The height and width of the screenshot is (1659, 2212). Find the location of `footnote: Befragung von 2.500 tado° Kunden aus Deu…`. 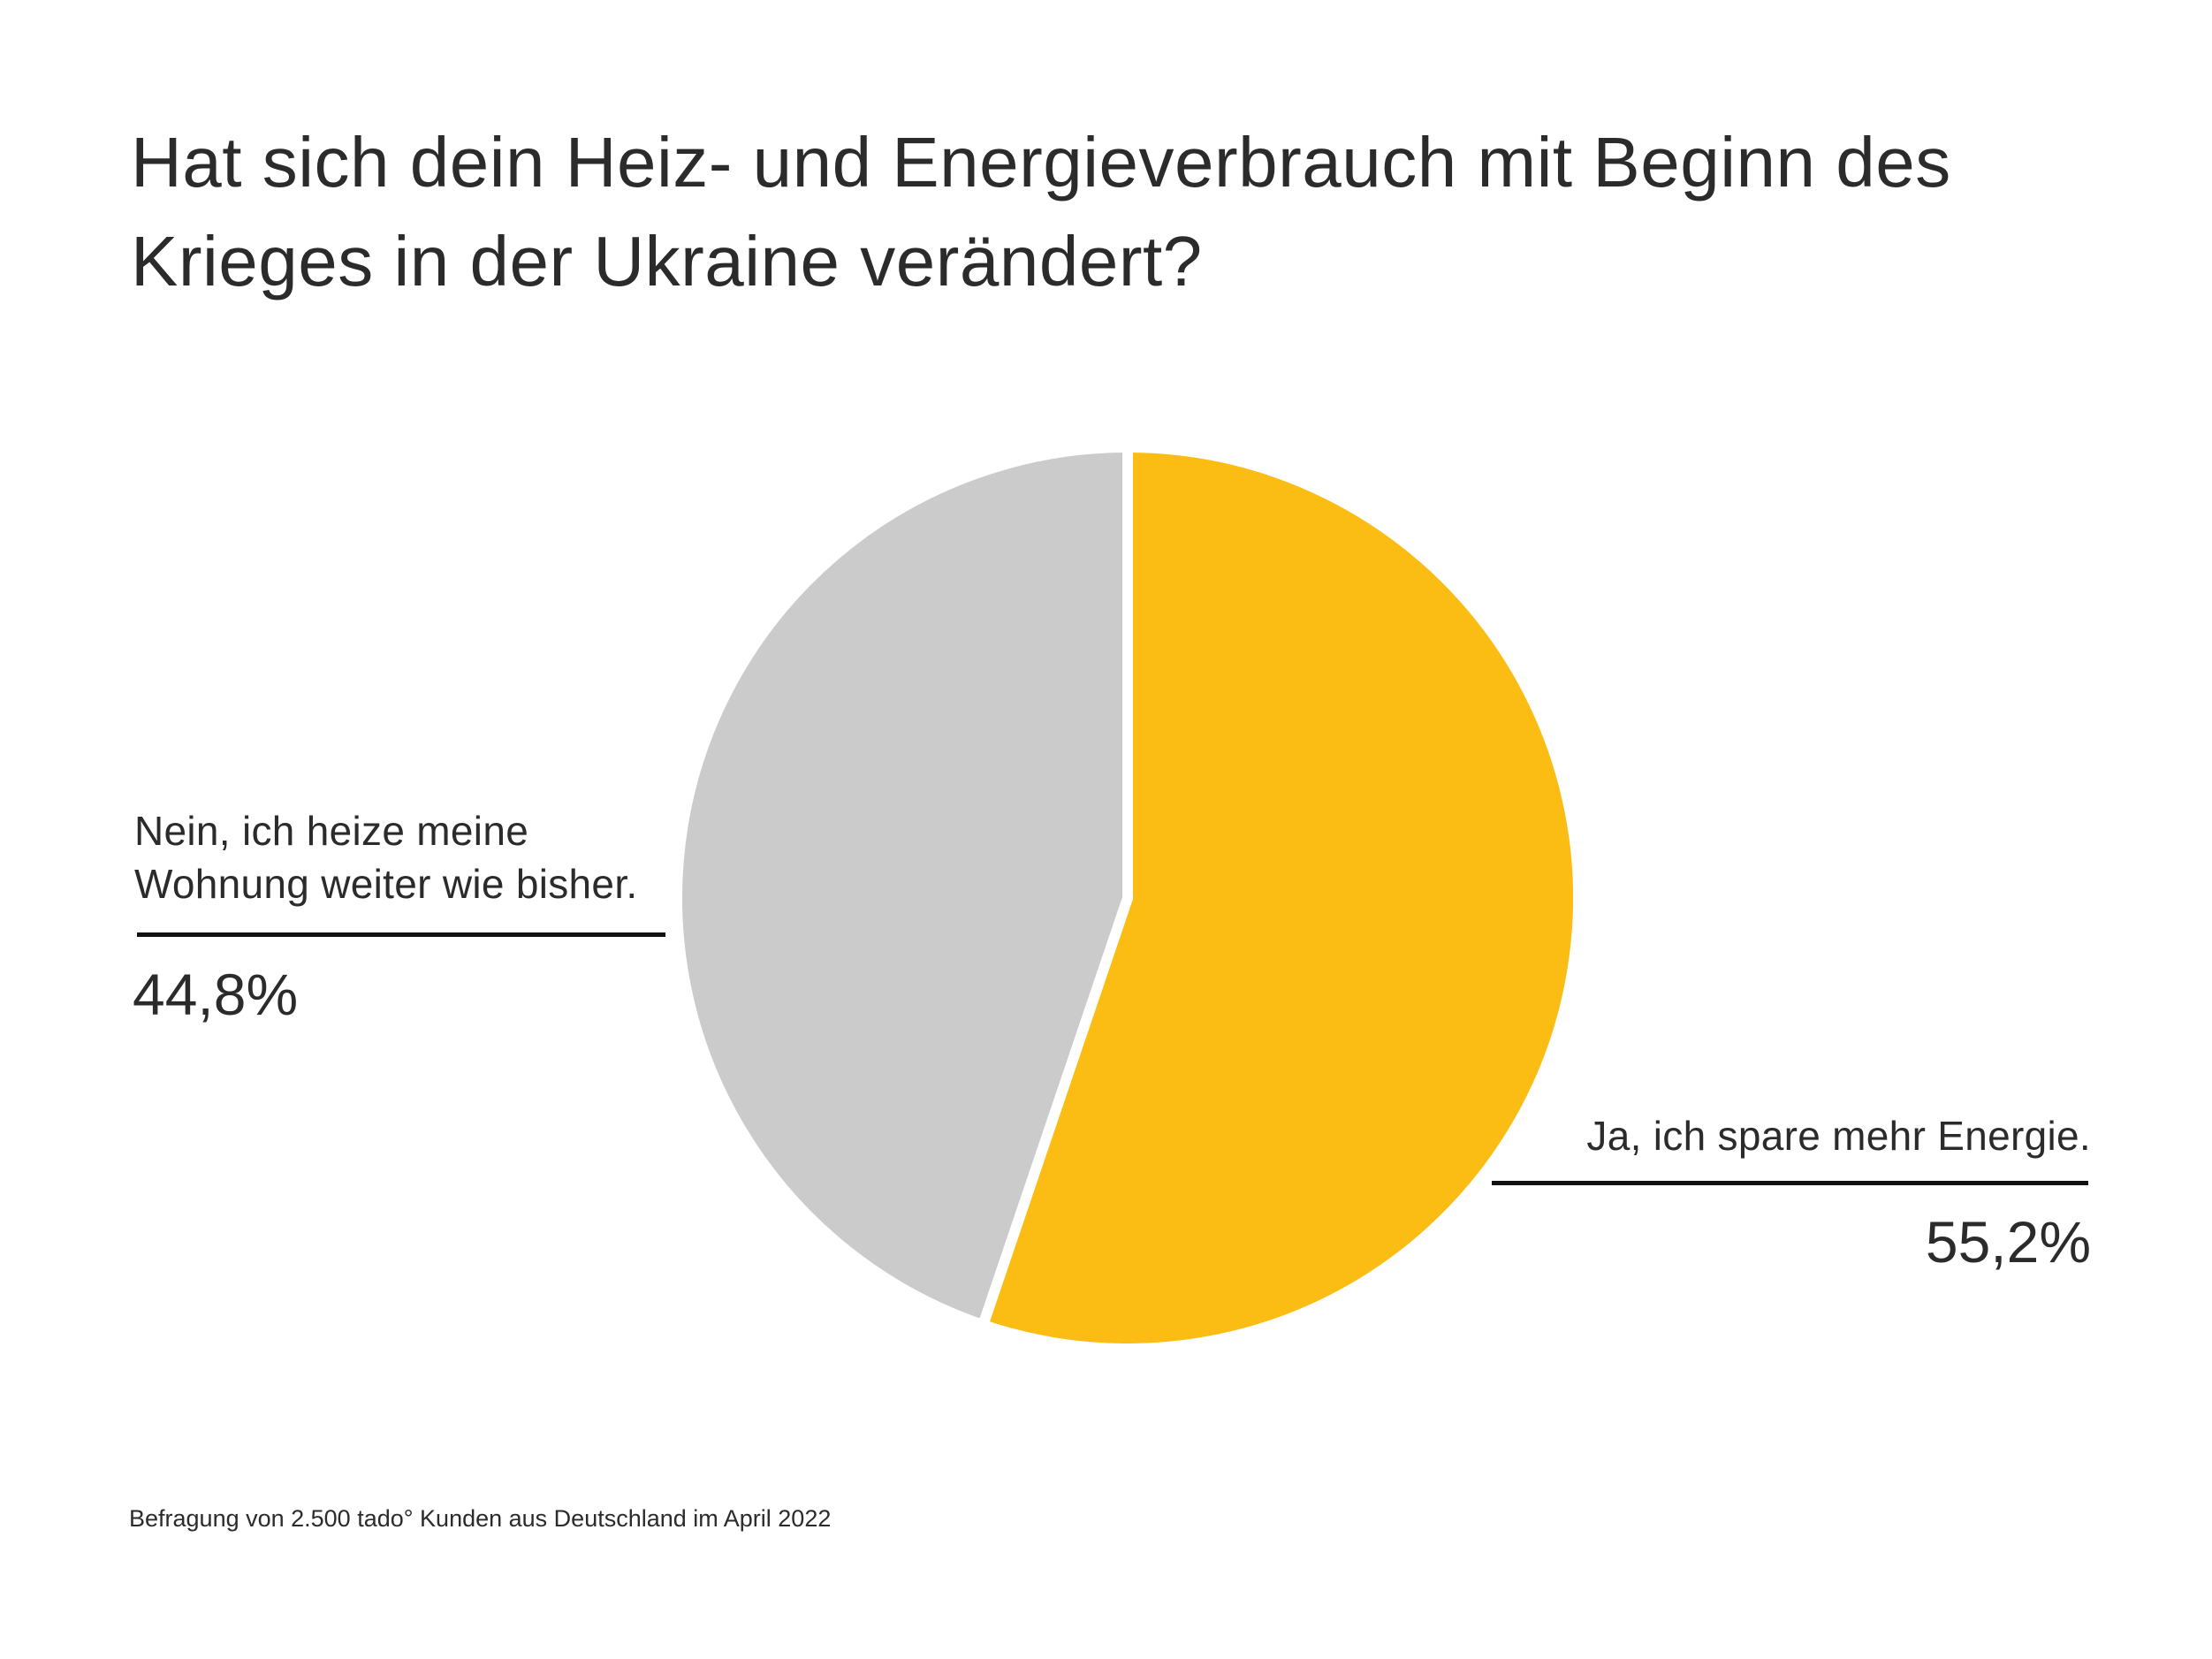

footnote: Befragung von 2.500 tado° Kunden aus Deu… is located at coordinates (481, 1518).